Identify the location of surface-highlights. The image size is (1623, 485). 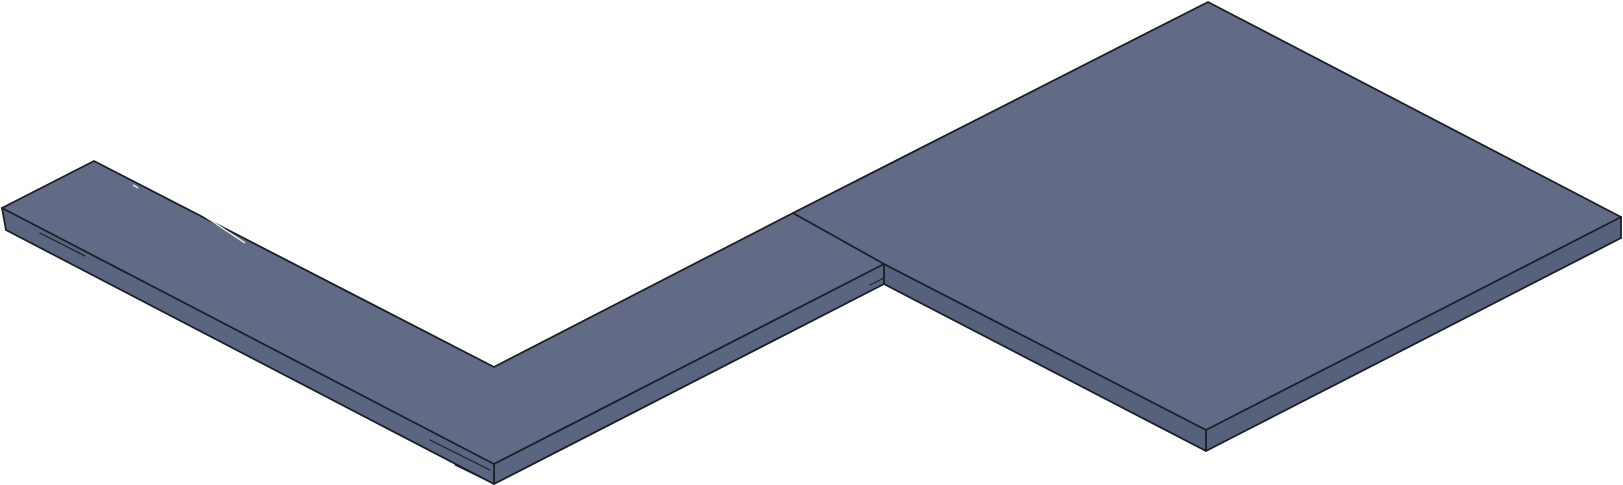
(189, 214).